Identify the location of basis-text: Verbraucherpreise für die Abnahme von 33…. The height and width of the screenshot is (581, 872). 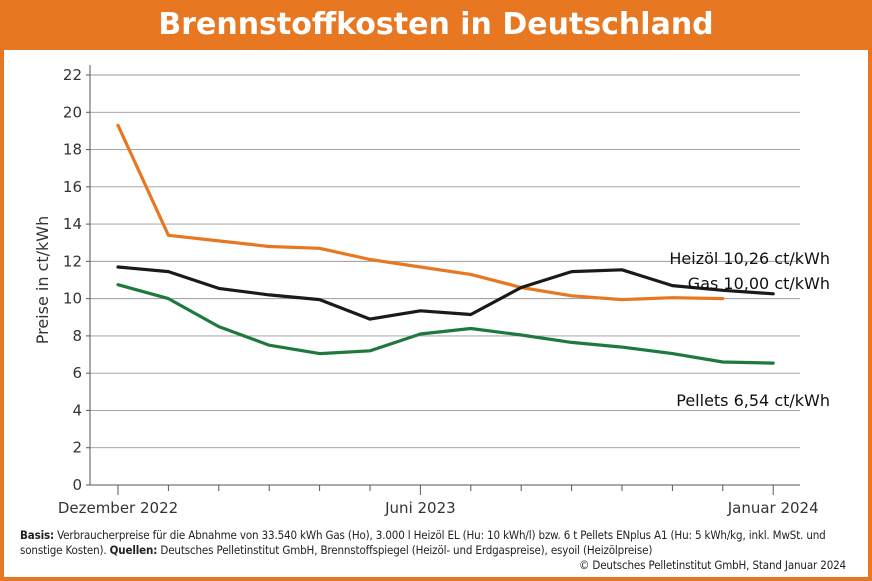
(423, 542).